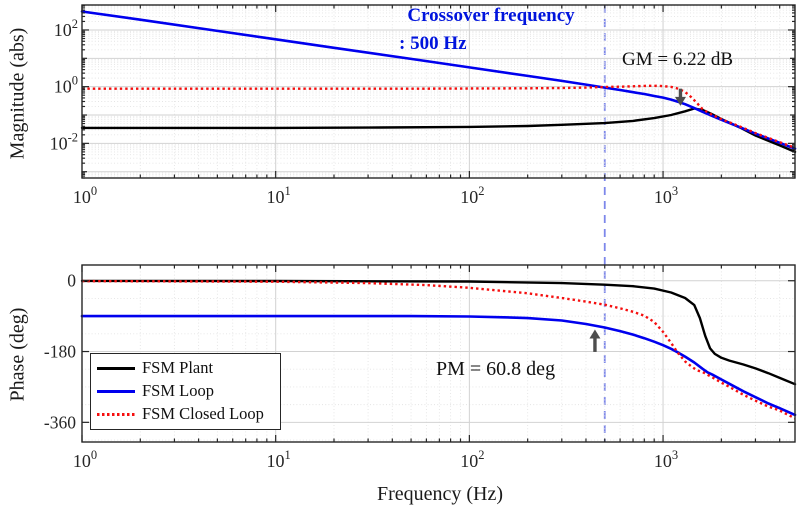 This screenshot has width=800, height=514. I want to click on phase-margin-annotation: PM = 60.8 deg, so click(496, 369).